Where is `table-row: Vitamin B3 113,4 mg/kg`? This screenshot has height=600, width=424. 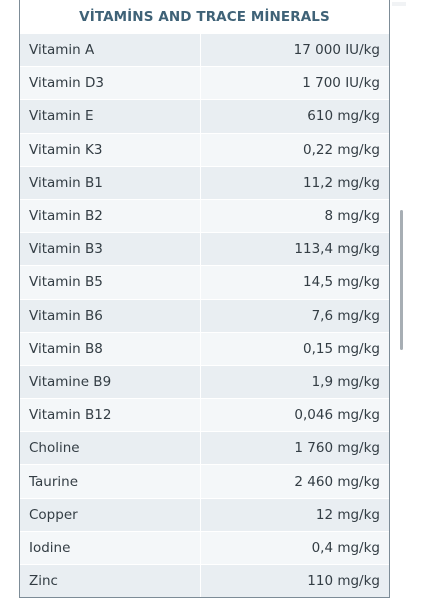
table-row: Vitamin B3 113,4 mg/kg is located at coordinates (204, 249).